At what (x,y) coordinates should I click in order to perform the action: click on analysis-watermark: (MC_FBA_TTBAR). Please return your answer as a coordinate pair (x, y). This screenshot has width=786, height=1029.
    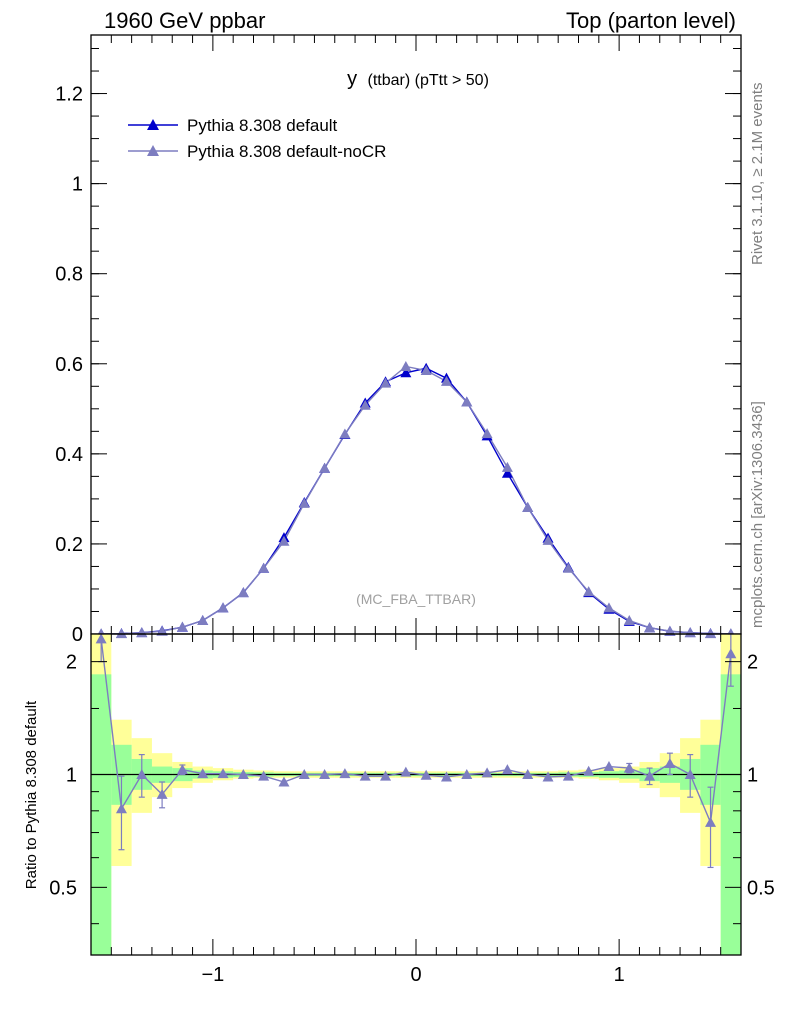
    Looking at the image, I should click on (416, 599).